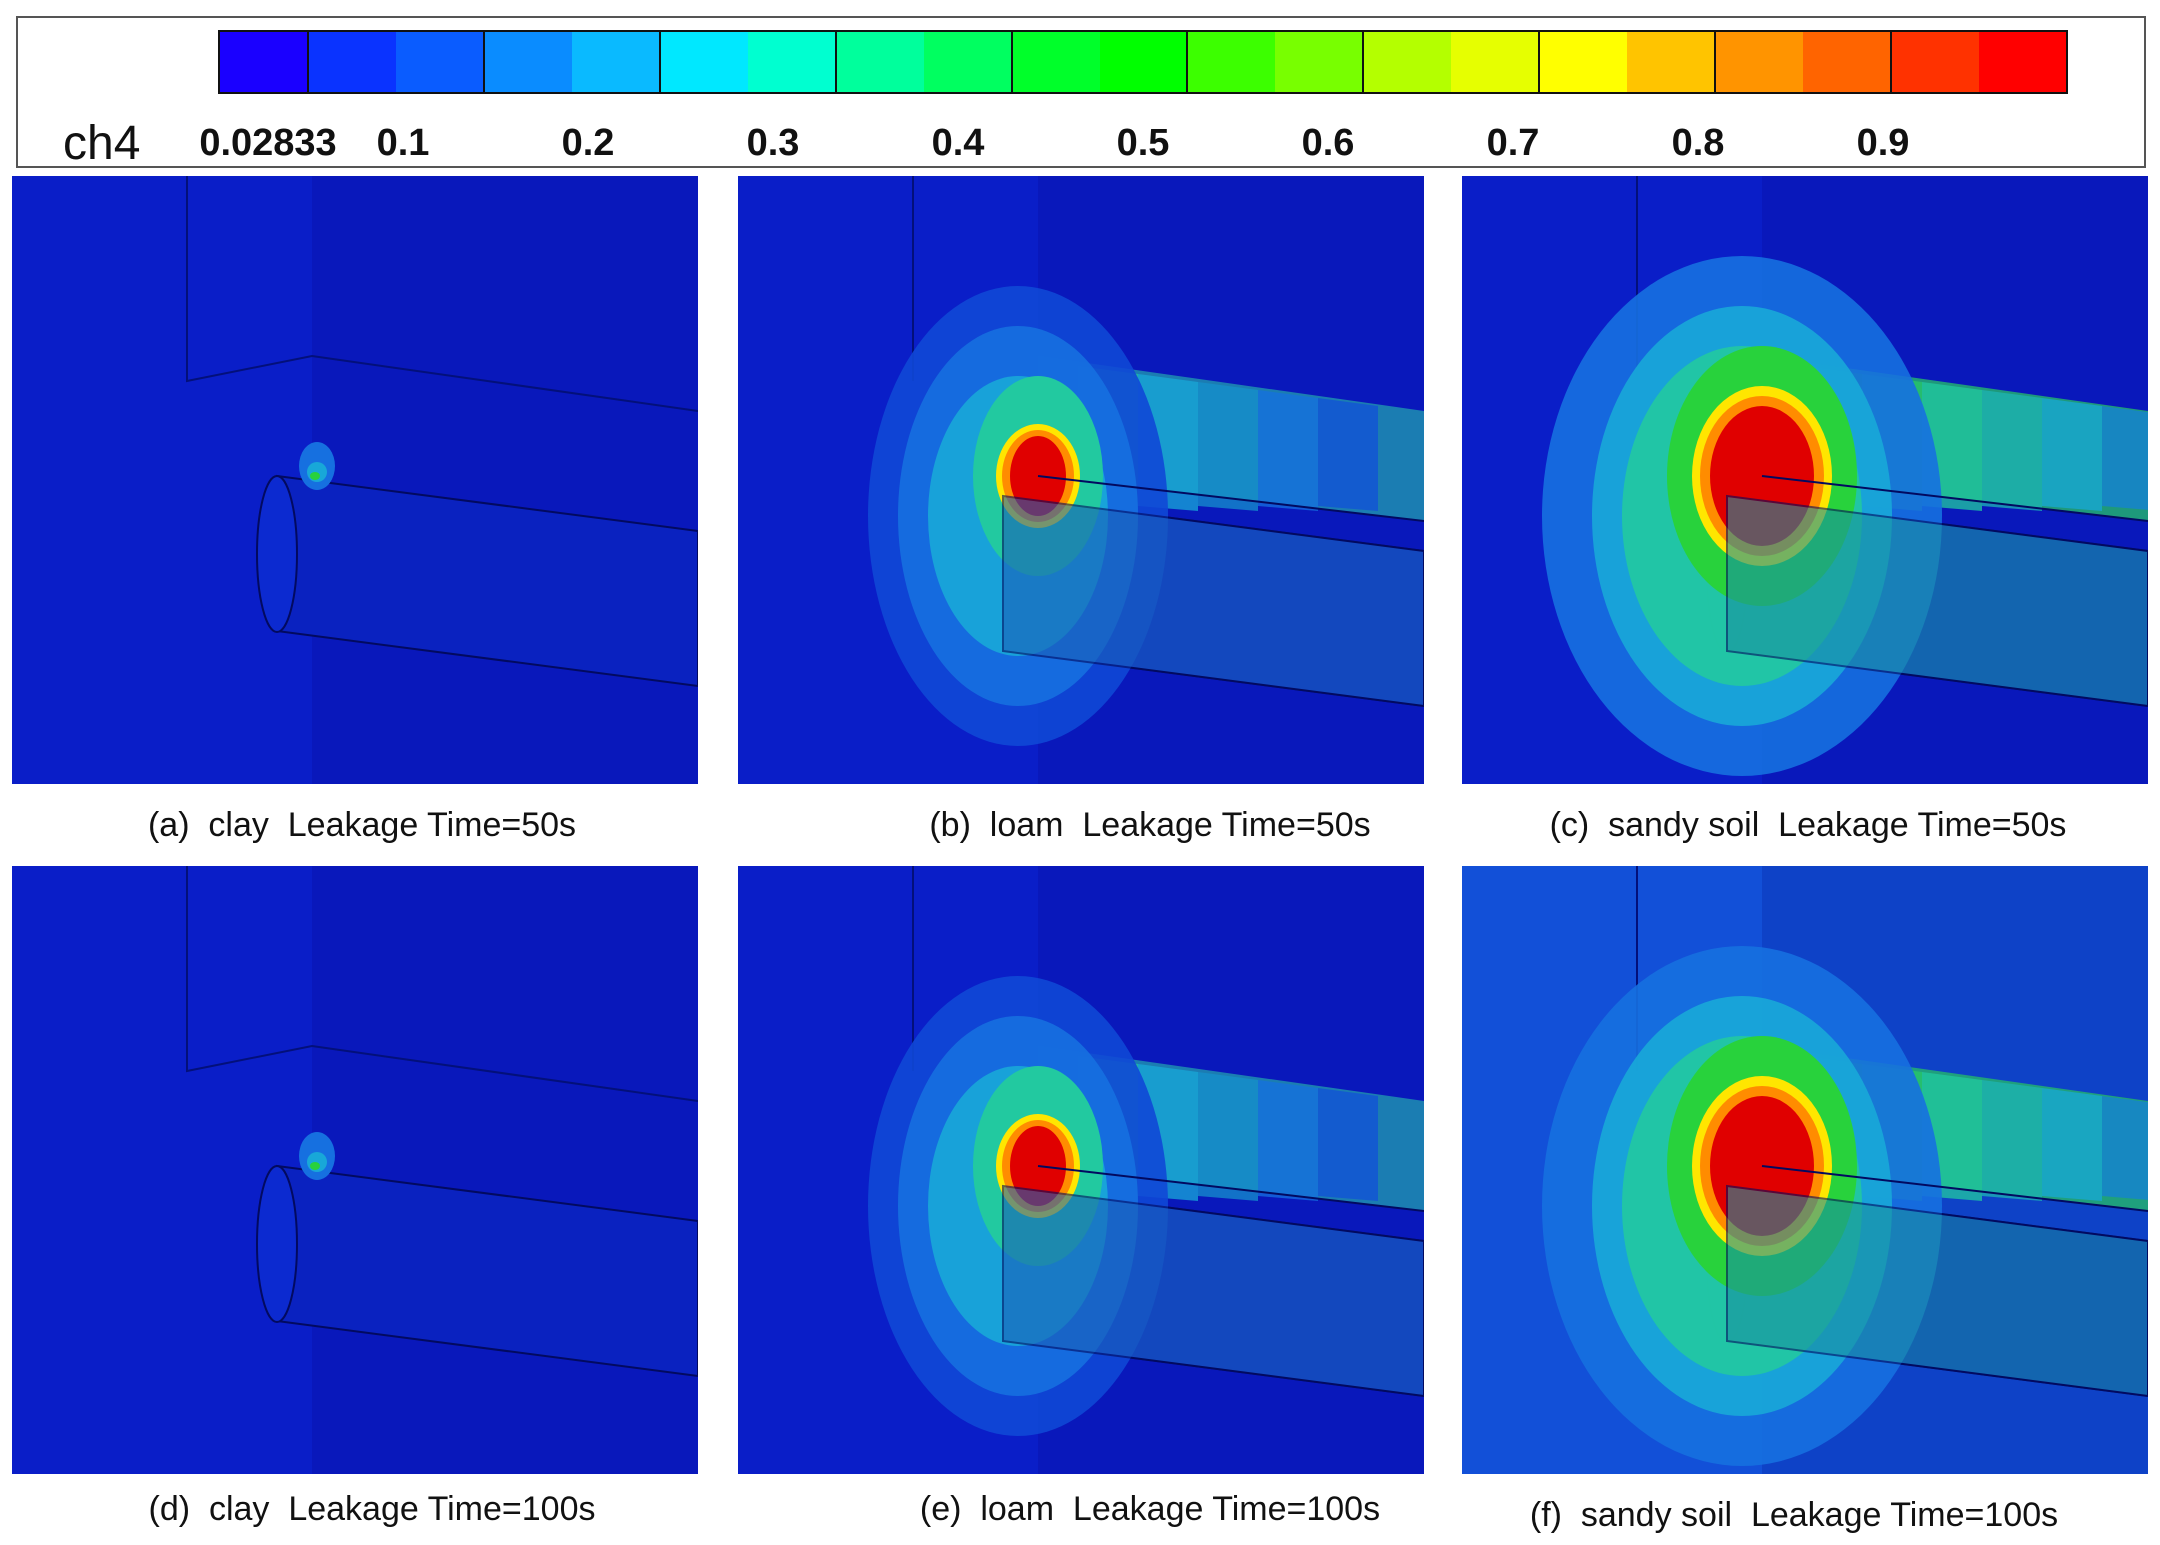 The width and height of the screenshot is (2160, 1545). I want to click on colorbar-tick-label: 0.3, so click(773, 143).